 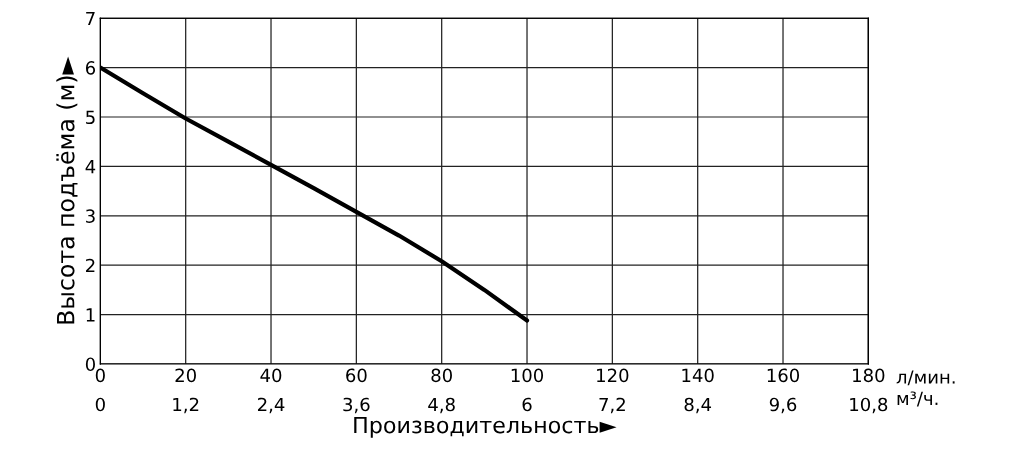 What do you see at coordinates (441, 375) in the screenshot?
I see `x-tick-label: 80` at bounding box center [441, 375].